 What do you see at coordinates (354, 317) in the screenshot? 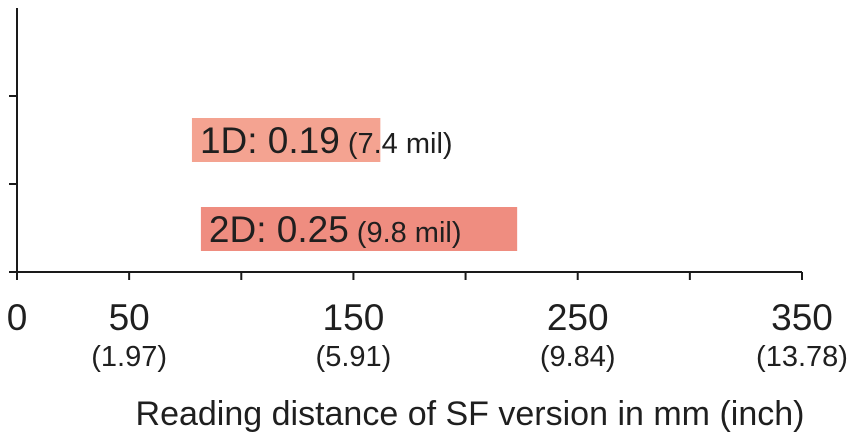
I see `x-tick-label: 150` at bounding box center [354, 317].